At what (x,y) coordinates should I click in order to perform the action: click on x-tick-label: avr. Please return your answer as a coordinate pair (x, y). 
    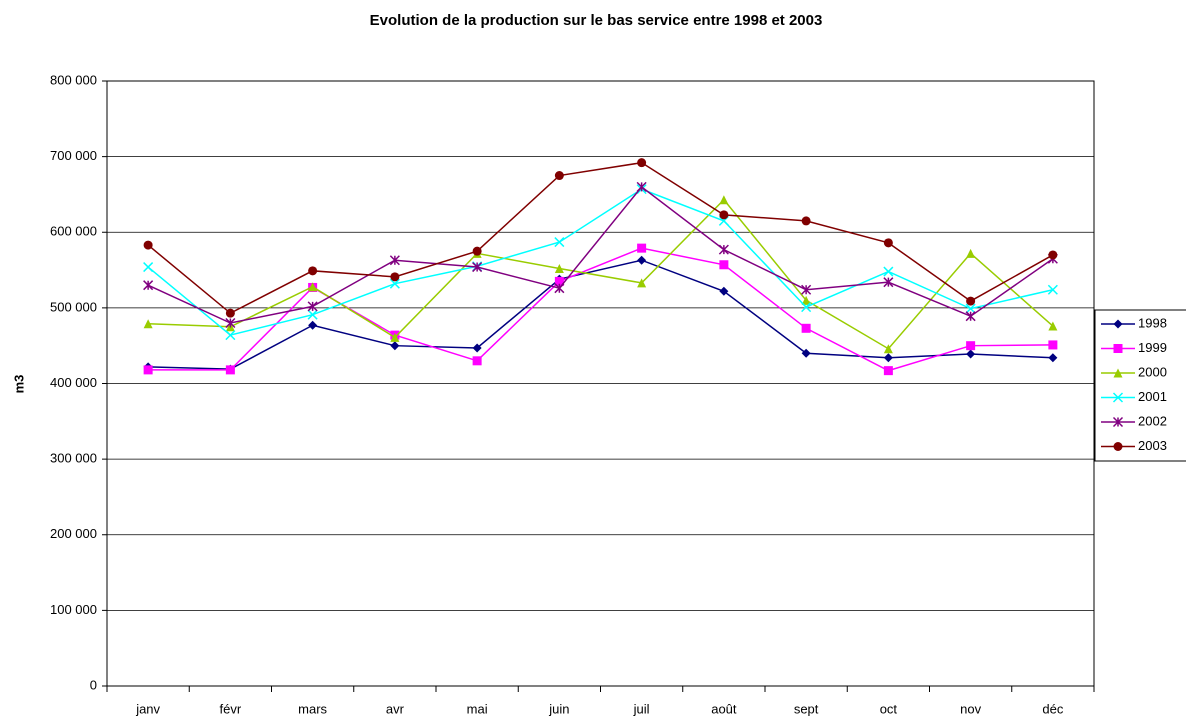
    Looking at the image, I should click on (395, 708).